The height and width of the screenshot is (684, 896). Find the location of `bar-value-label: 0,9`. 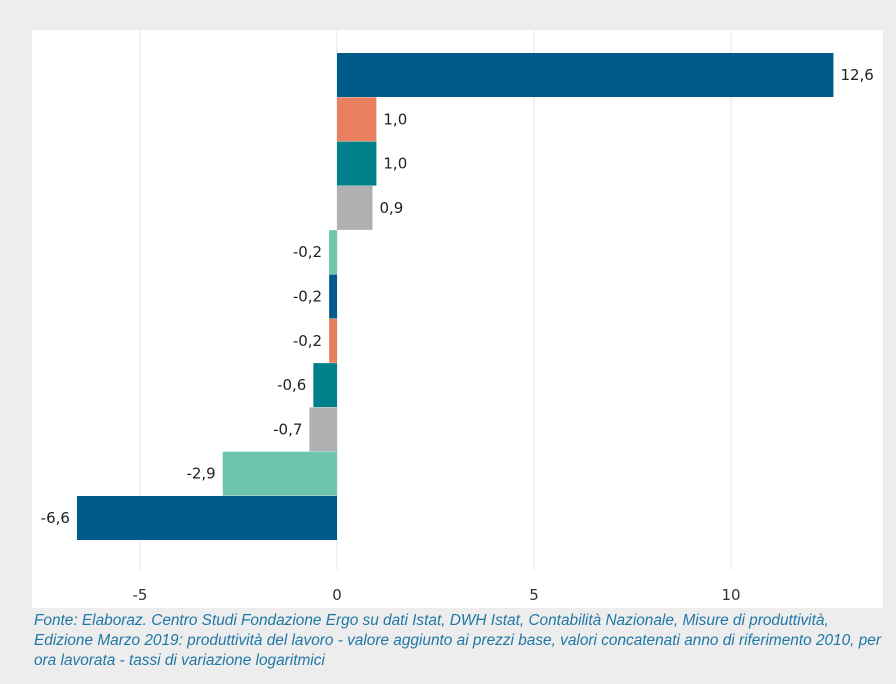

bar-value-label: 0,9 is located at coordinates (391, 208).